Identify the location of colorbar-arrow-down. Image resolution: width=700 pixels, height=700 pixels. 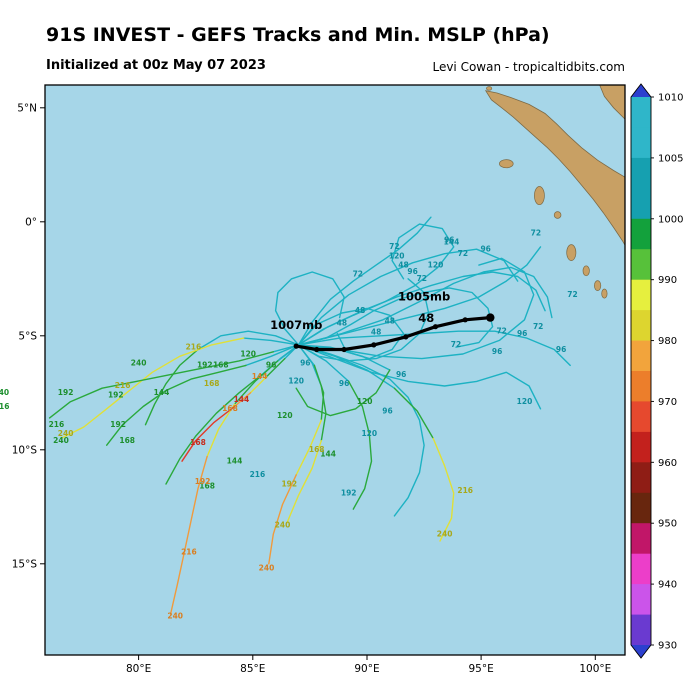
(641, 651).